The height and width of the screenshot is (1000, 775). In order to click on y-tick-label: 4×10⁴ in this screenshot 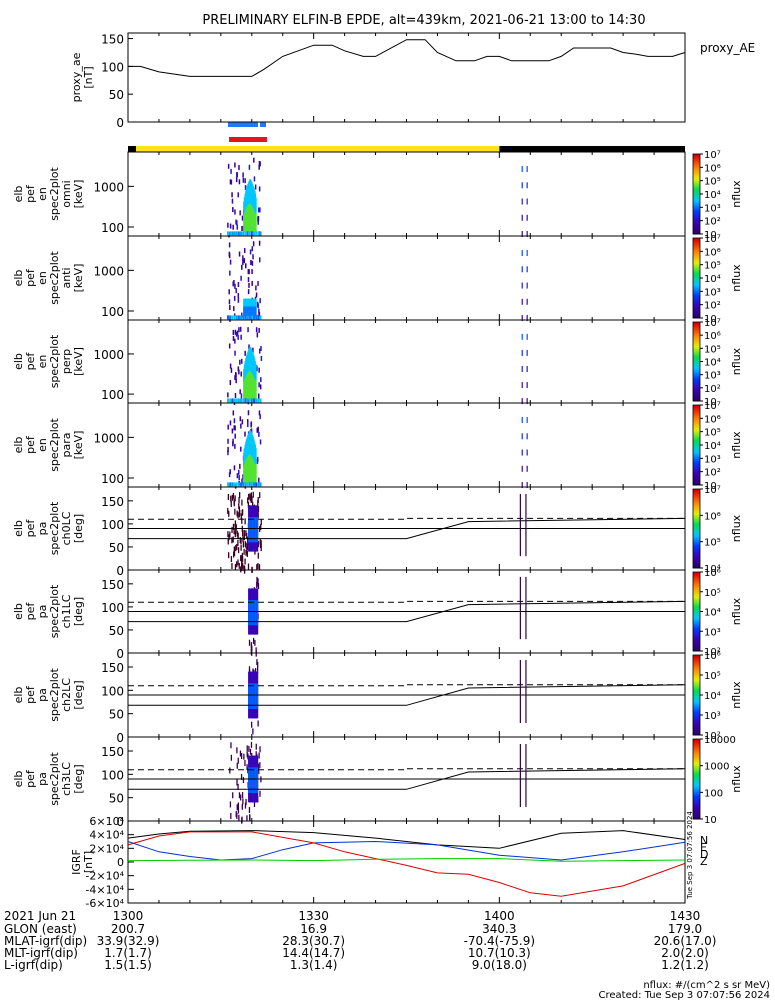, I will do `click(106, 835)`.